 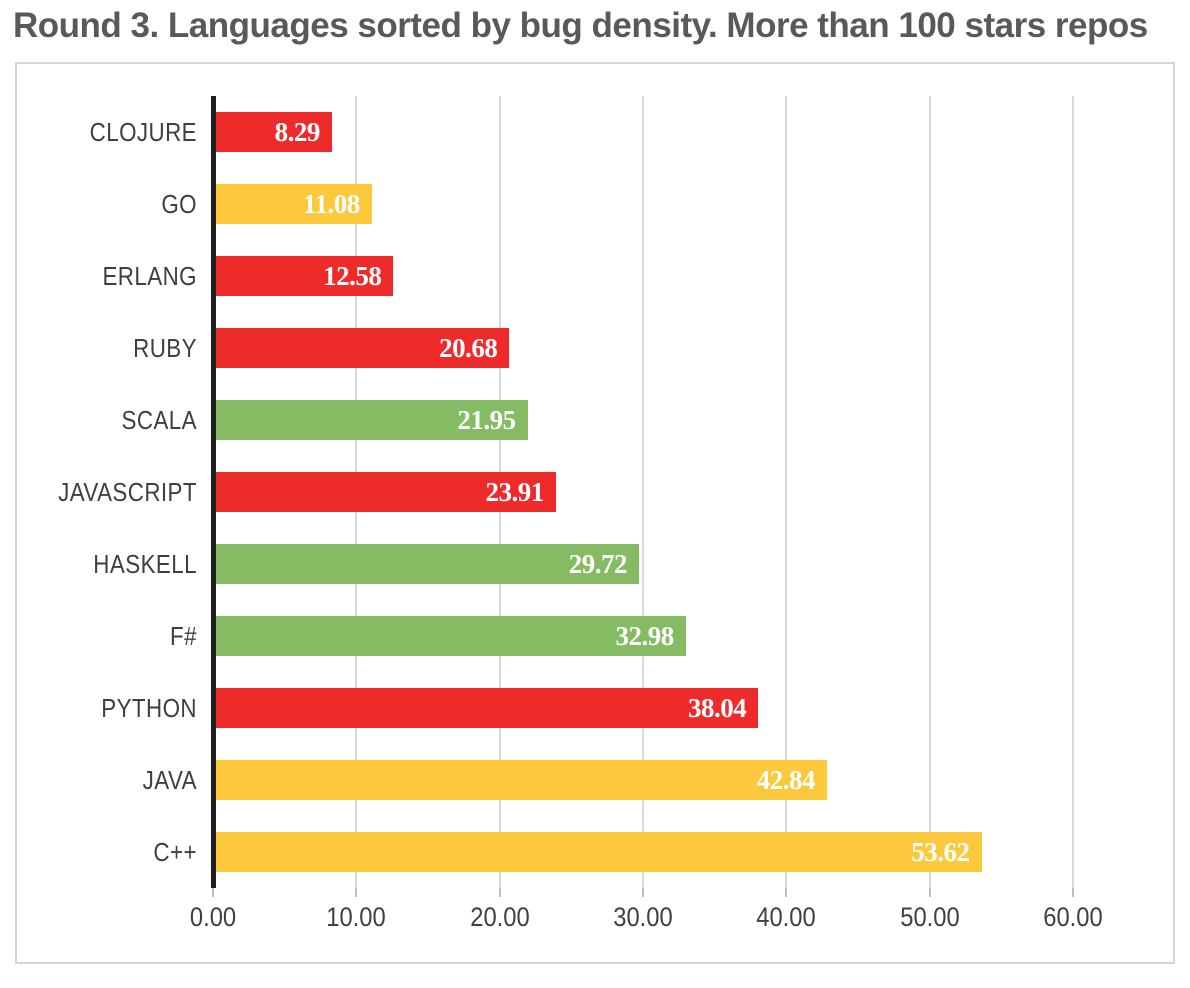 I want to click on bar-row: 21.95, so click(x=643, y=420).